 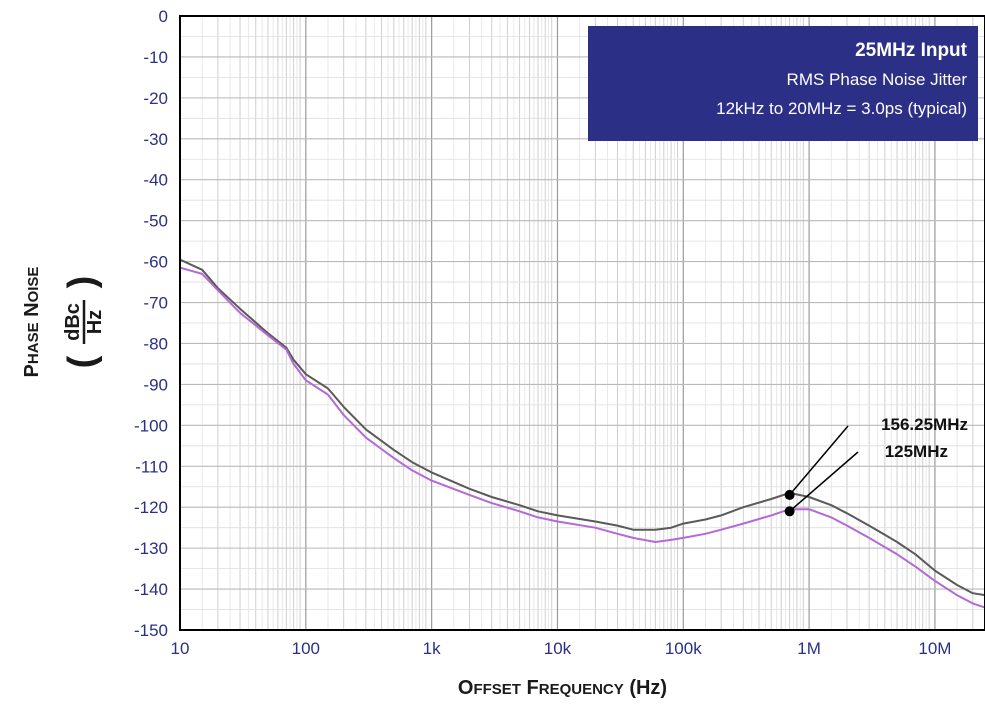 I want to click on y-axis-label: PHASE NOISE, so click(x=32, y=322).